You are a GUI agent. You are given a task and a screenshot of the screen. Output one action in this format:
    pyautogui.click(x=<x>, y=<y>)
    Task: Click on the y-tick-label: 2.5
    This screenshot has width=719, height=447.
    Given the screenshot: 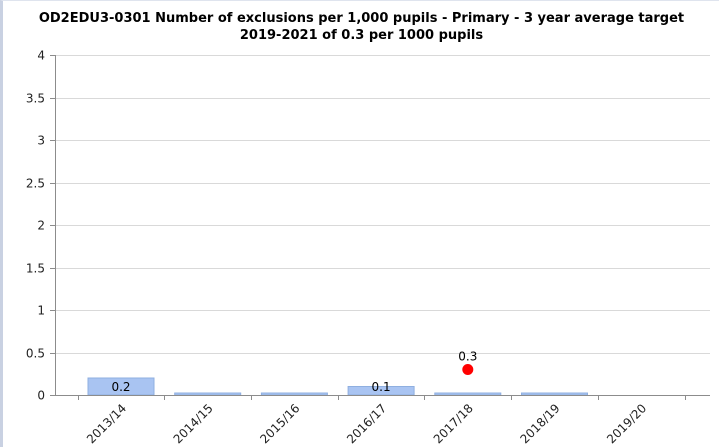 What is the action you would take?
    pyautogui.click(x=35, y=184)
    